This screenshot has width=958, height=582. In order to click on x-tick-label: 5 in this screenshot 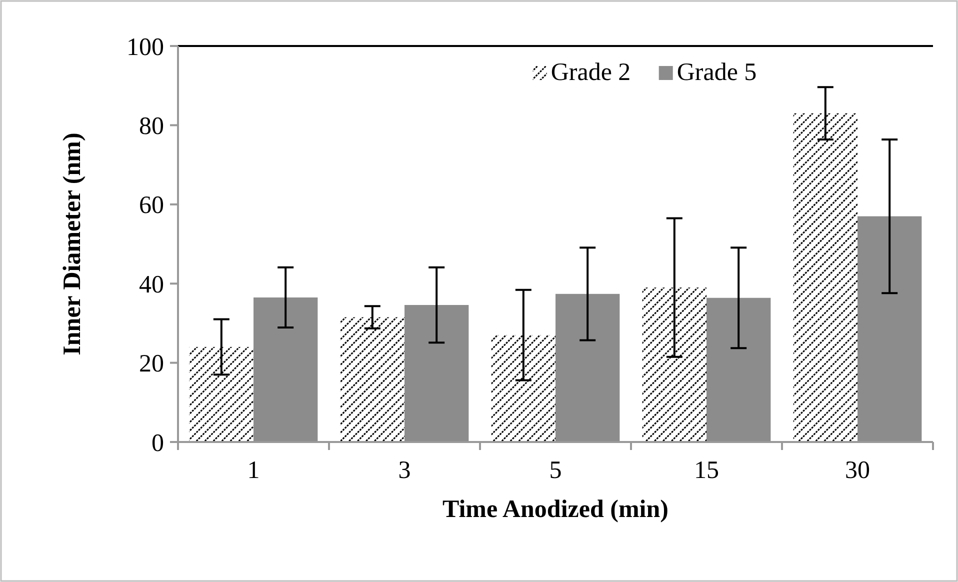, I will do `click(555, 470)`.